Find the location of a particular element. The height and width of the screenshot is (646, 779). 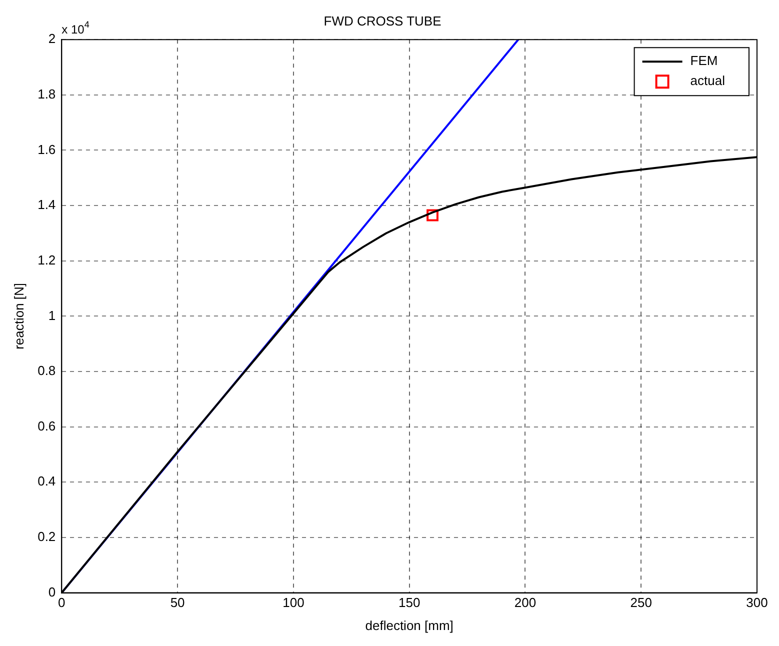

x-tick-label: 250 is located at coordinates (641, 602).